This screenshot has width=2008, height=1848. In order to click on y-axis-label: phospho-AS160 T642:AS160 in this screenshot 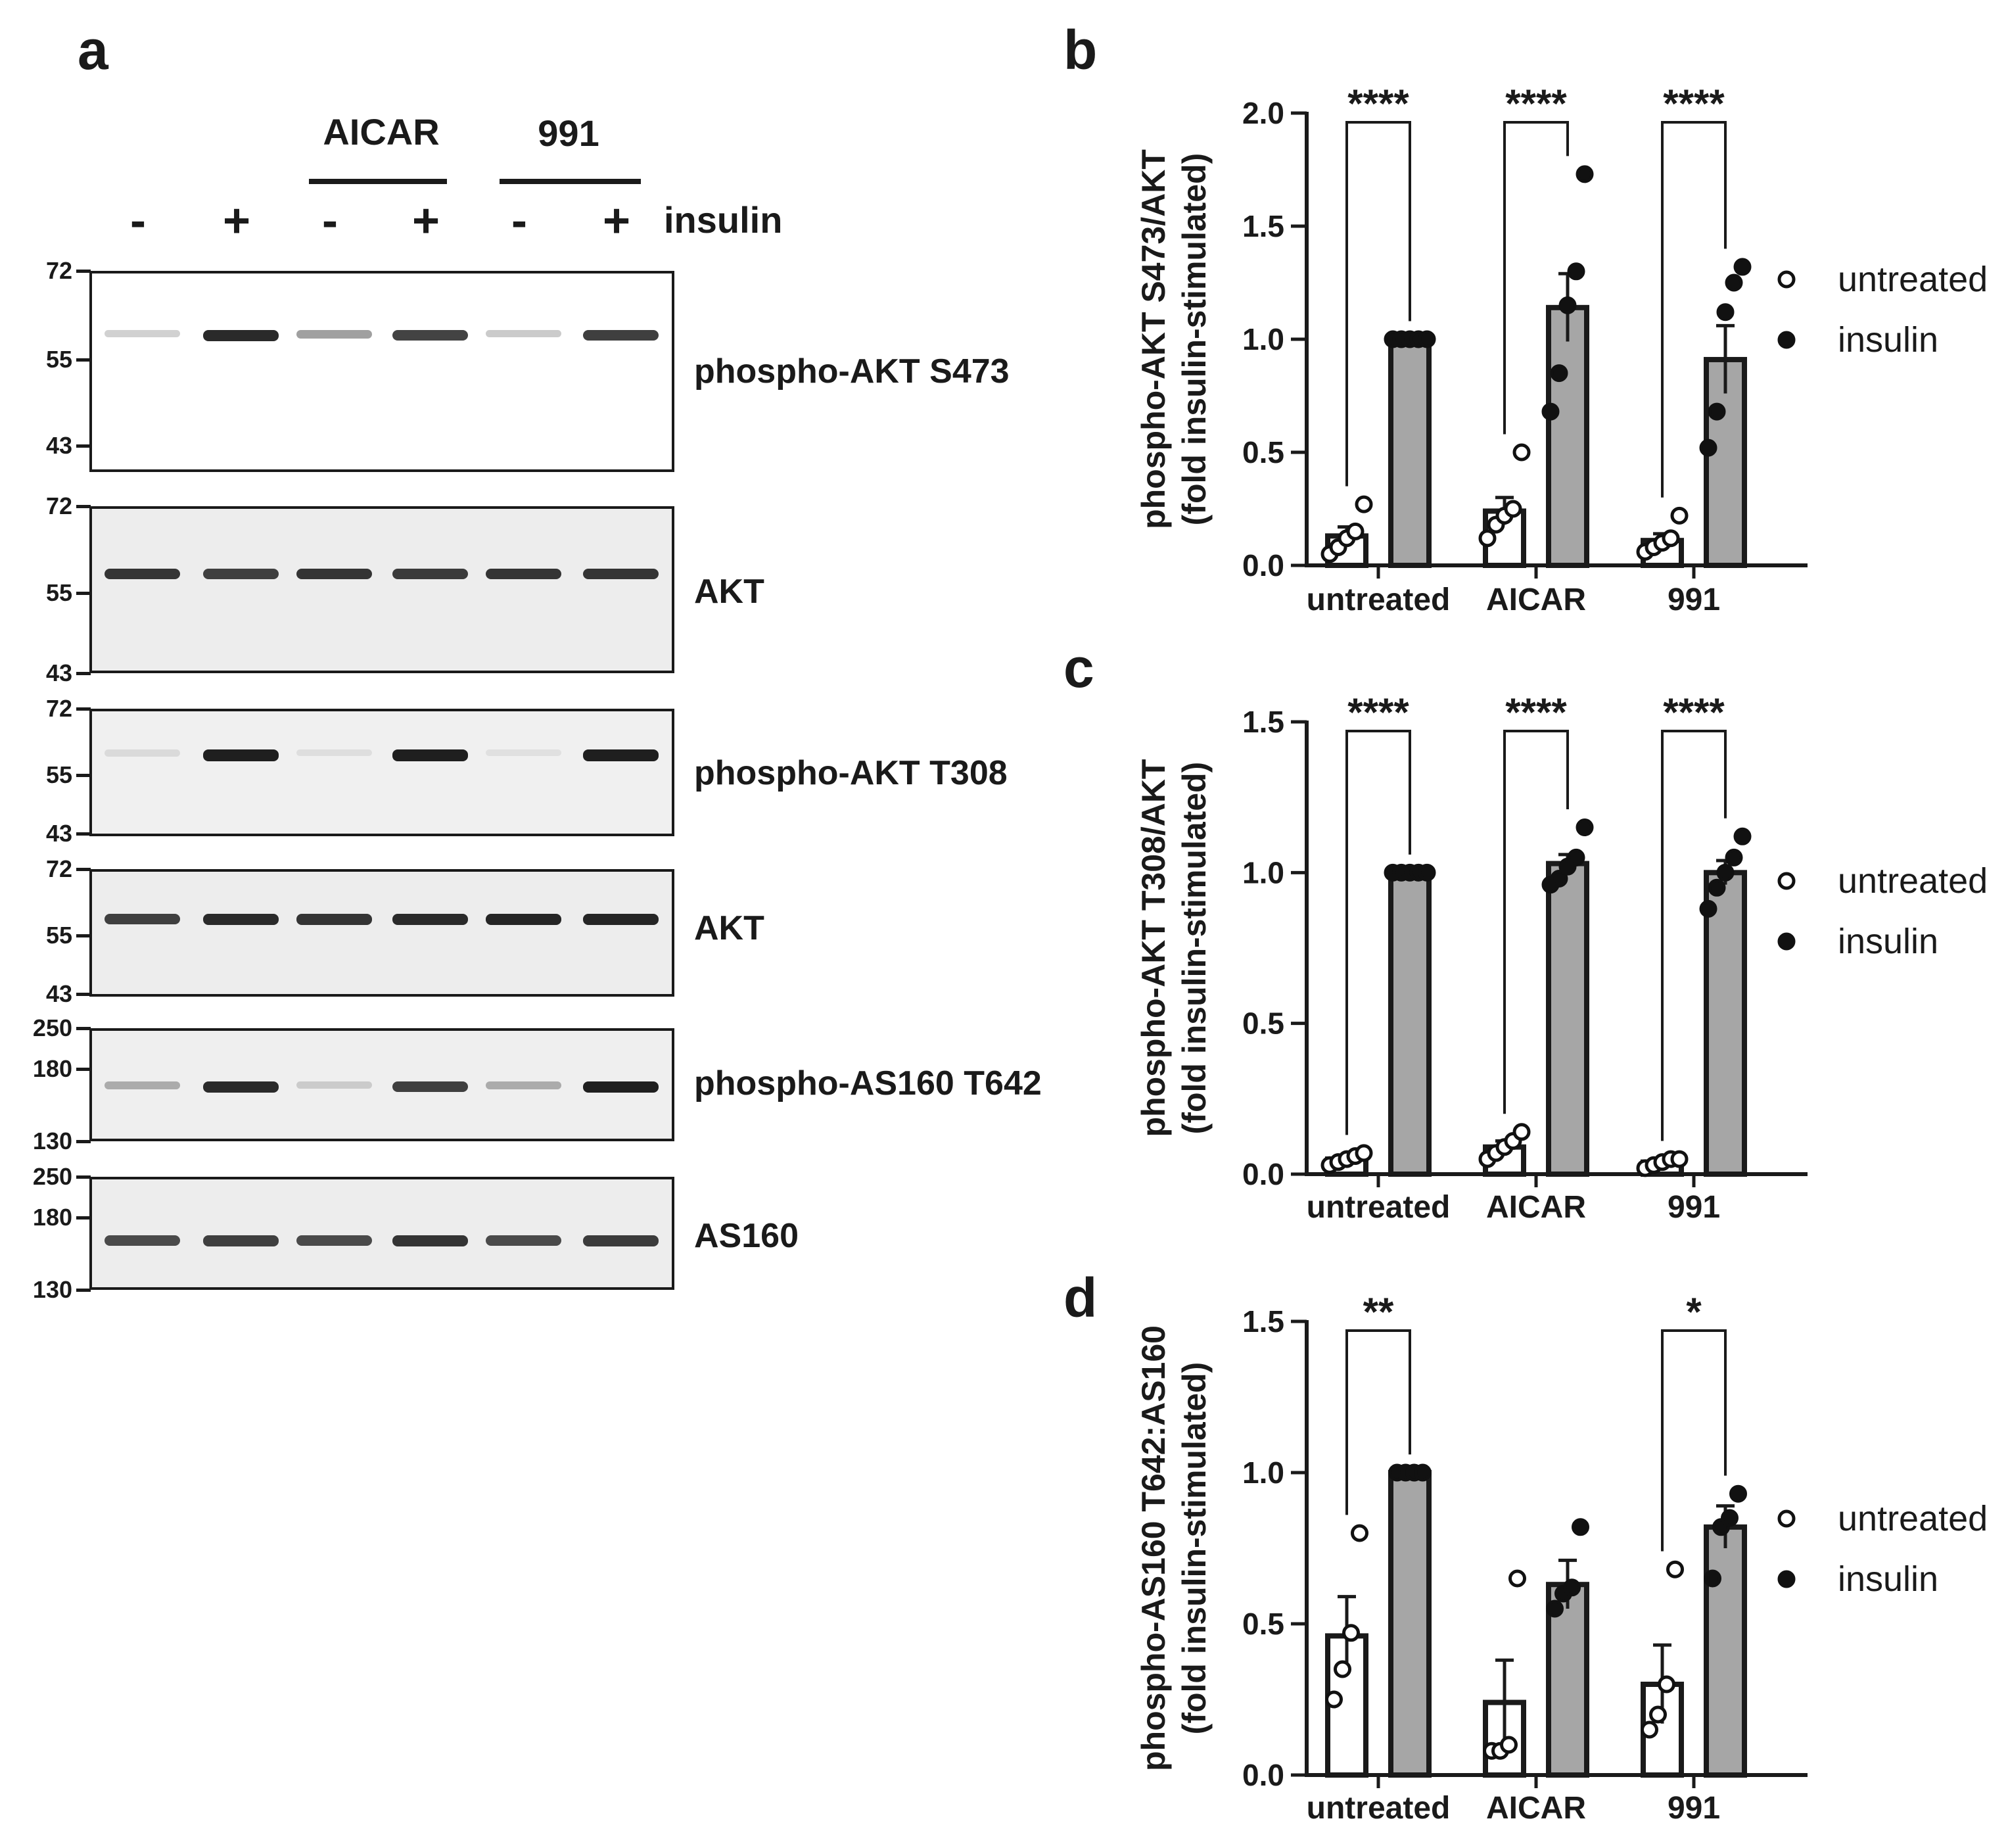, I will do `click(1153, 1548)`.